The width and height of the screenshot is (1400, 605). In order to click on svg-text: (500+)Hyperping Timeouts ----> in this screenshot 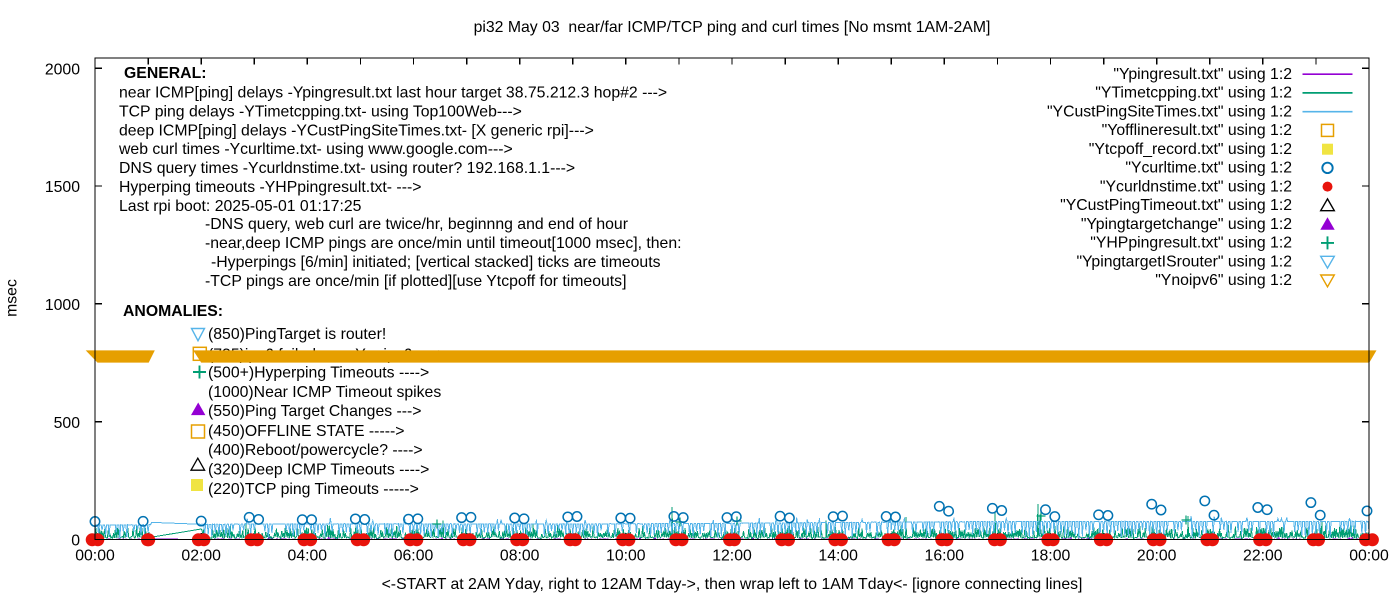, I will do `click(318, 373)`.